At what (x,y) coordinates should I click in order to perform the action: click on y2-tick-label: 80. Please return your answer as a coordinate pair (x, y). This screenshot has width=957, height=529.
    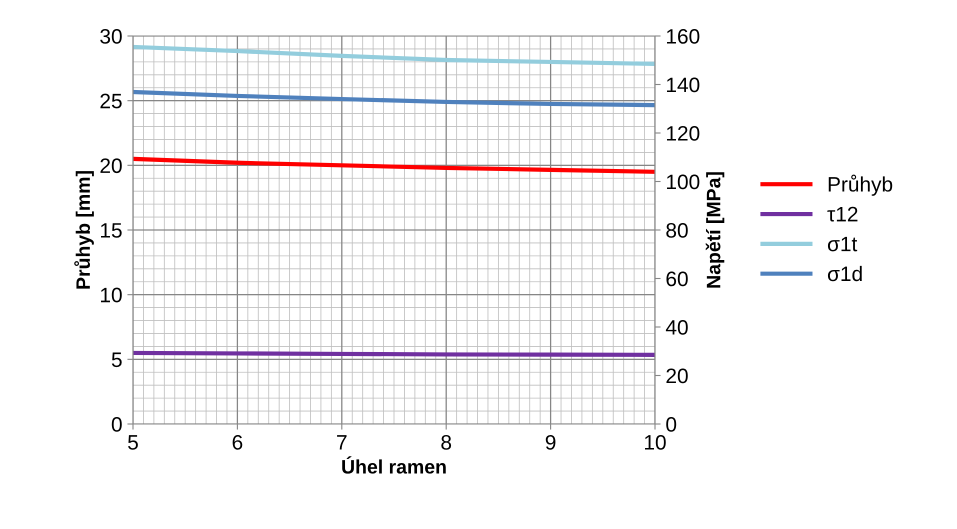
    Looking at the image, I should click on (677, 230).